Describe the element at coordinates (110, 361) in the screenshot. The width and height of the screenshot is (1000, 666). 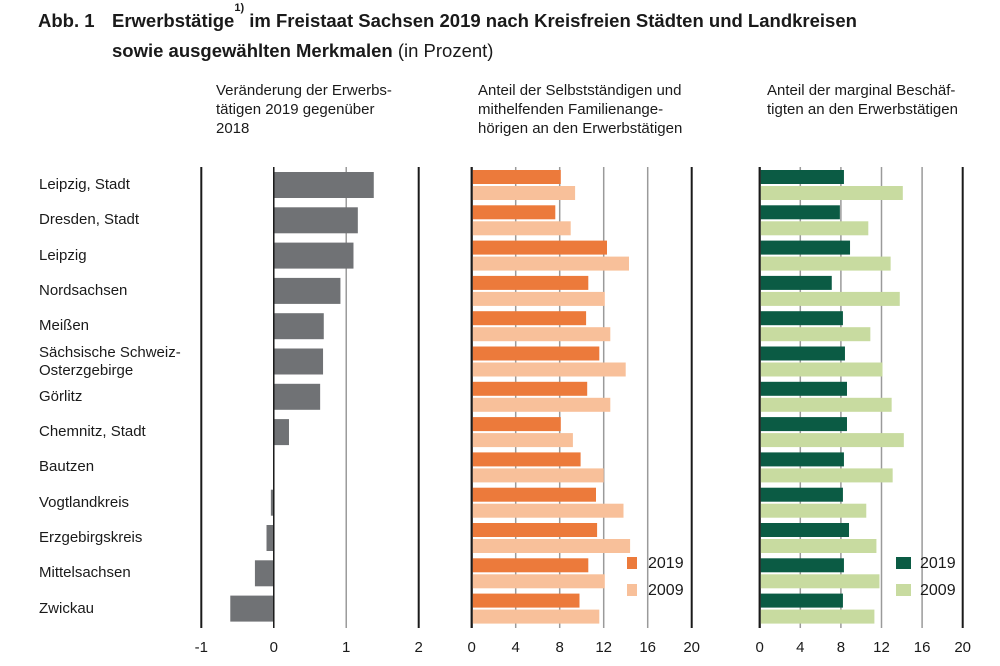
I see `row-label: Sächsische Schweiz- Osterzgebirge` at that location.